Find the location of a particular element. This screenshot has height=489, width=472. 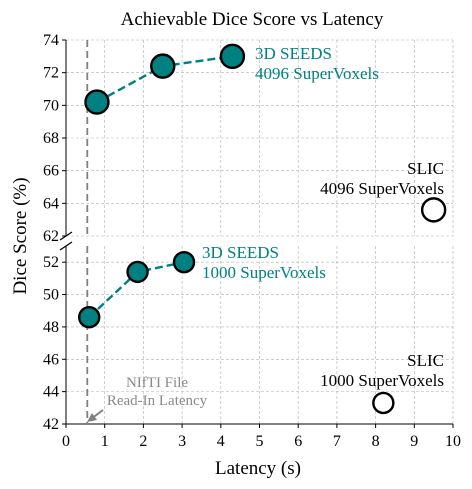

y-tick-label: 44 is located at coordinates (51, 392).